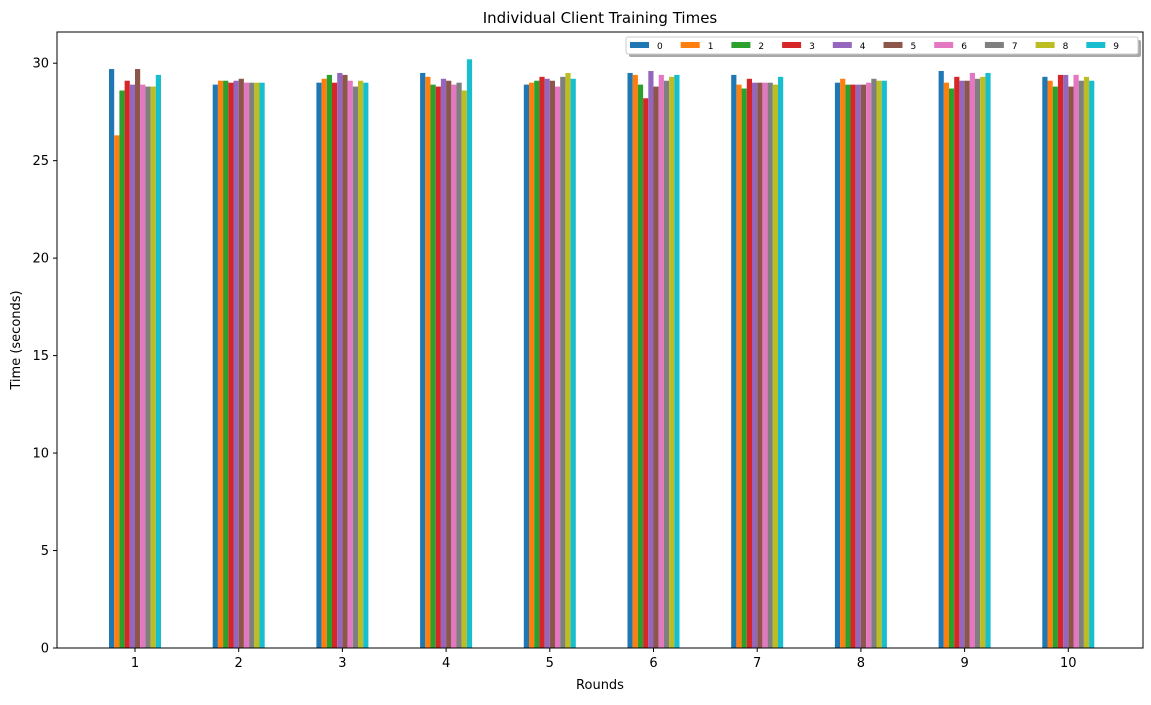 The width and height of the screenshot is (1151, 705). What do you see at coordinates (446, 663) in the screenshot?
I see `x-tick-label: 4` at bounding box center [446, 663].